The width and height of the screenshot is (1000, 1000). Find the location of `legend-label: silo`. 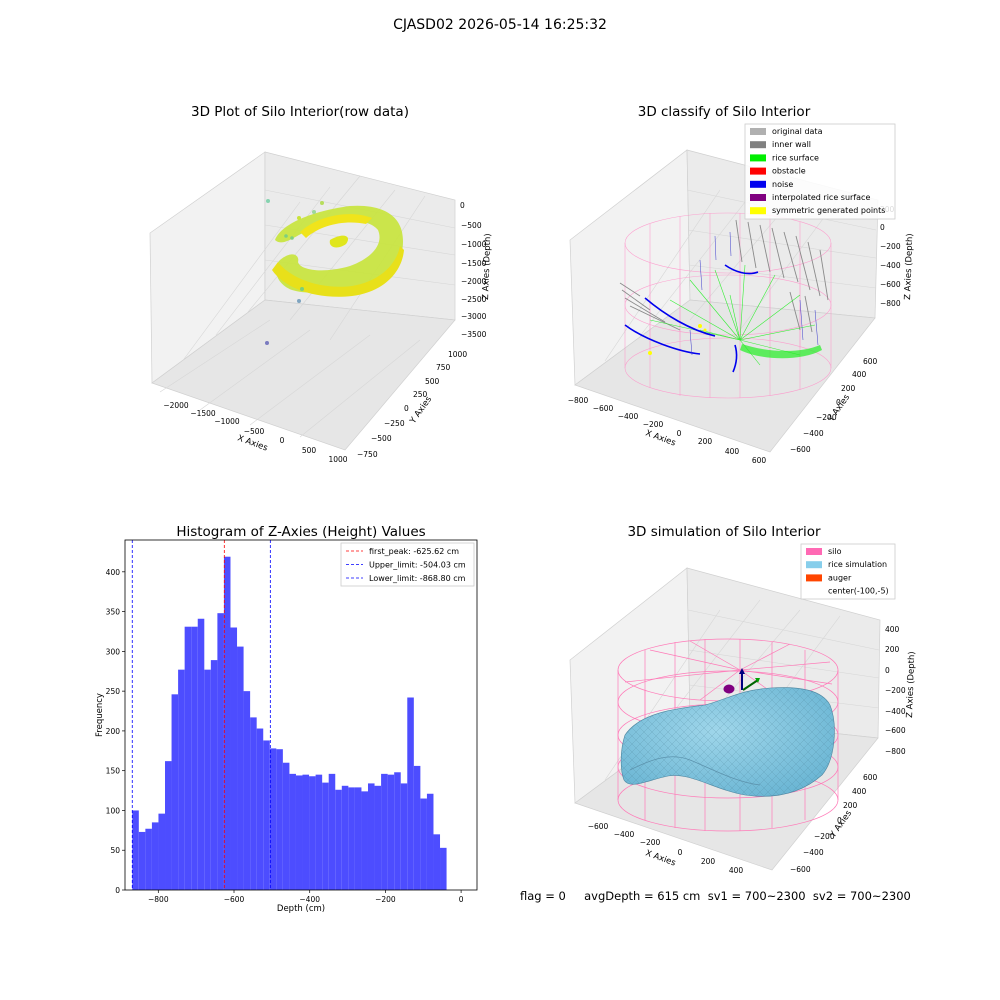

legend-label: silo is located at coordinates (835, 551).